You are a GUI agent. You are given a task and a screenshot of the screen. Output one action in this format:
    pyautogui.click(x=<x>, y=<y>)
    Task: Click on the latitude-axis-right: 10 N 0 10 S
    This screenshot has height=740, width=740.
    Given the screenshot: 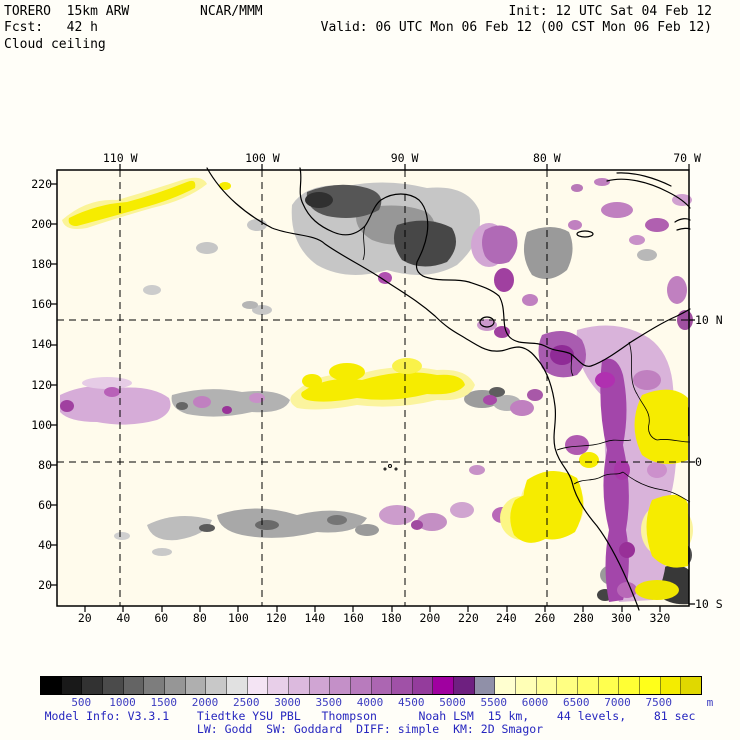 What is the action you would take?
    pyautogui.click(x=717, y=390)
    